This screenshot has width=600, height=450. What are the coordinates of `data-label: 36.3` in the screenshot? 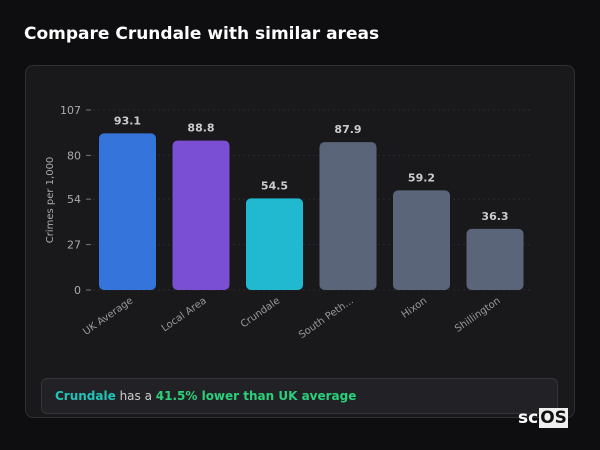 It's located at (494, 216).